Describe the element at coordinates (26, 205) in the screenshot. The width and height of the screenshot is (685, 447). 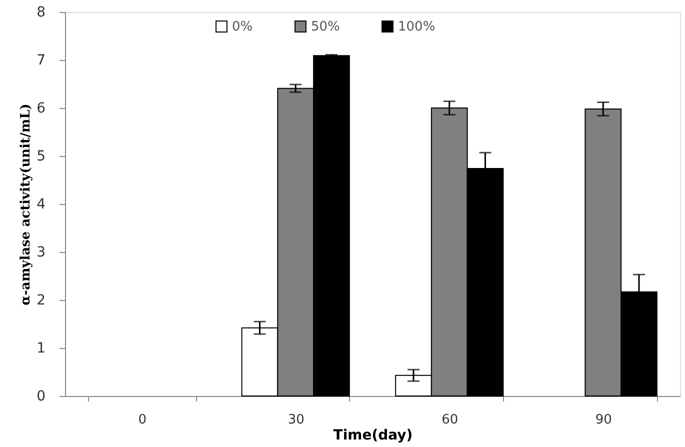
I see `y-axis-title: α-amylase activity(unit/mL)` at that location.